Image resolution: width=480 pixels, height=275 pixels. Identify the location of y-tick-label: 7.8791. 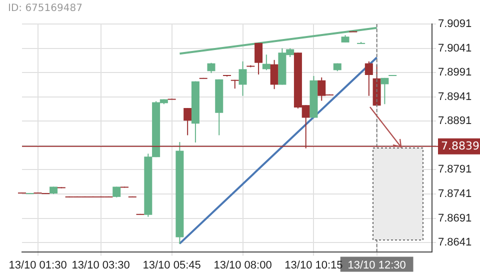
(455, 170).